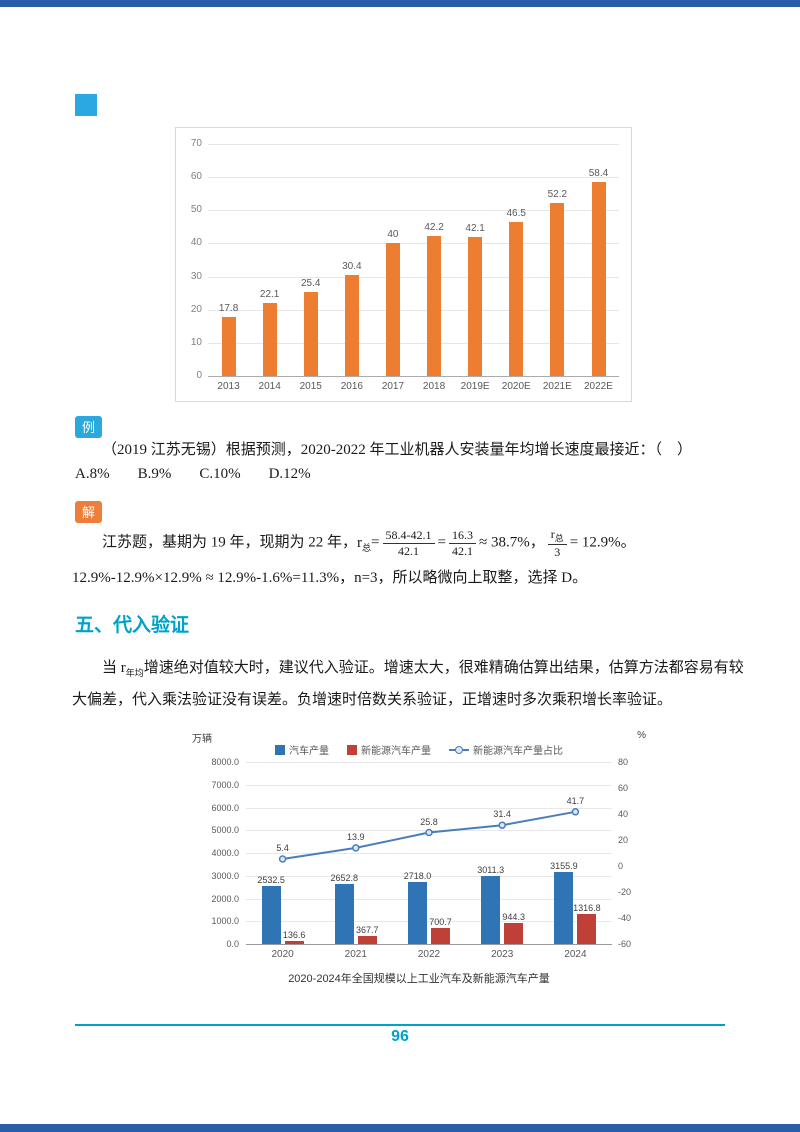 Image resolution: width=800 pixels, height=1132 pixels. I want to click on fraction-2-denominator: 42.1, so click(462, 550).